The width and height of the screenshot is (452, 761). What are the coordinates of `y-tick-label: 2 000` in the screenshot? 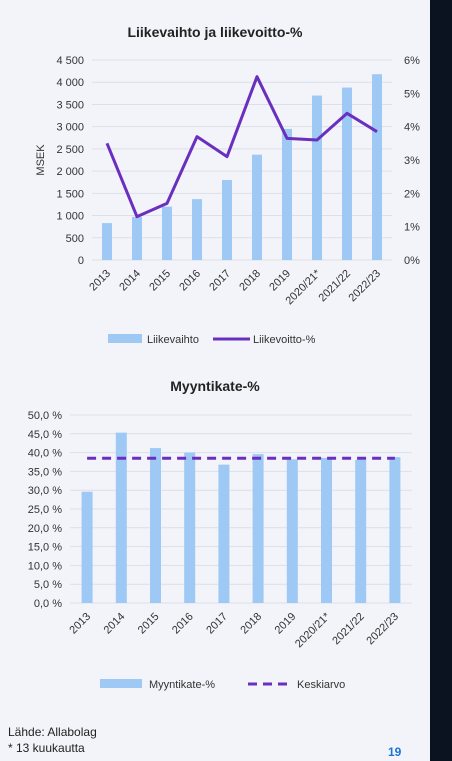 It's located at (70, 172).